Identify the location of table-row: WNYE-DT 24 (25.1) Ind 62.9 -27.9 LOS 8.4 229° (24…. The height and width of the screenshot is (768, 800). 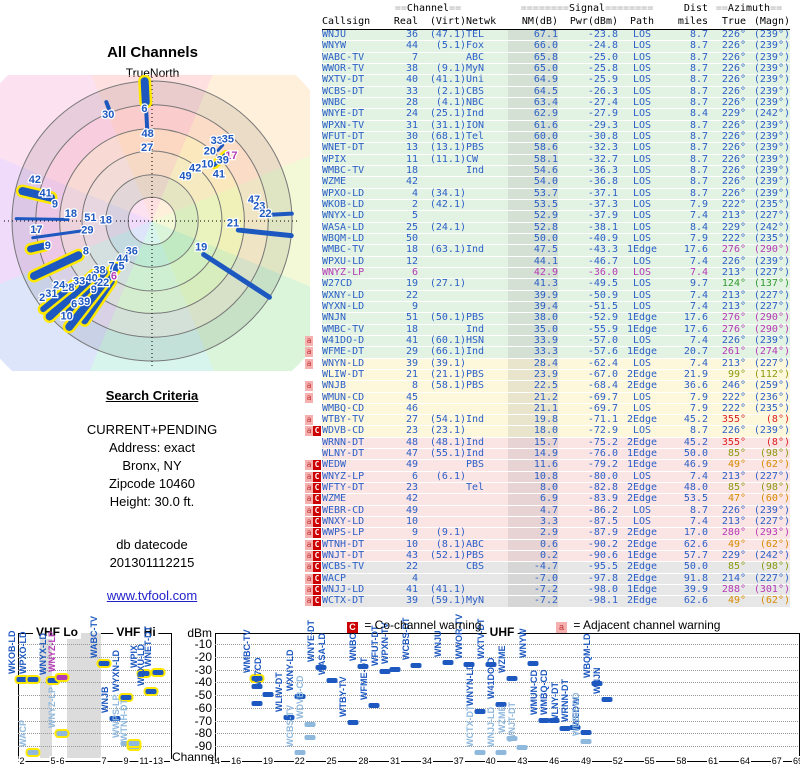
(556, 114).